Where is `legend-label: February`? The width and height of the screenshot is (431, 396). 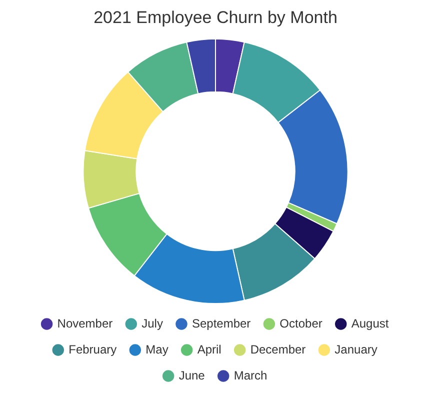
legend-label: February is located at coordinates (92, 349).